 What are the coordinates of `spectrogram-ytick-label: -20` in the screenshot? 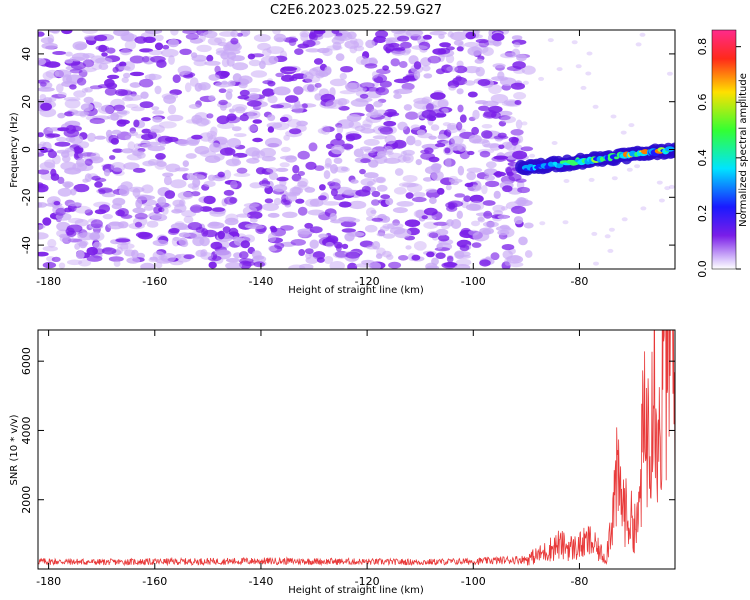 It's located at (26, 197).